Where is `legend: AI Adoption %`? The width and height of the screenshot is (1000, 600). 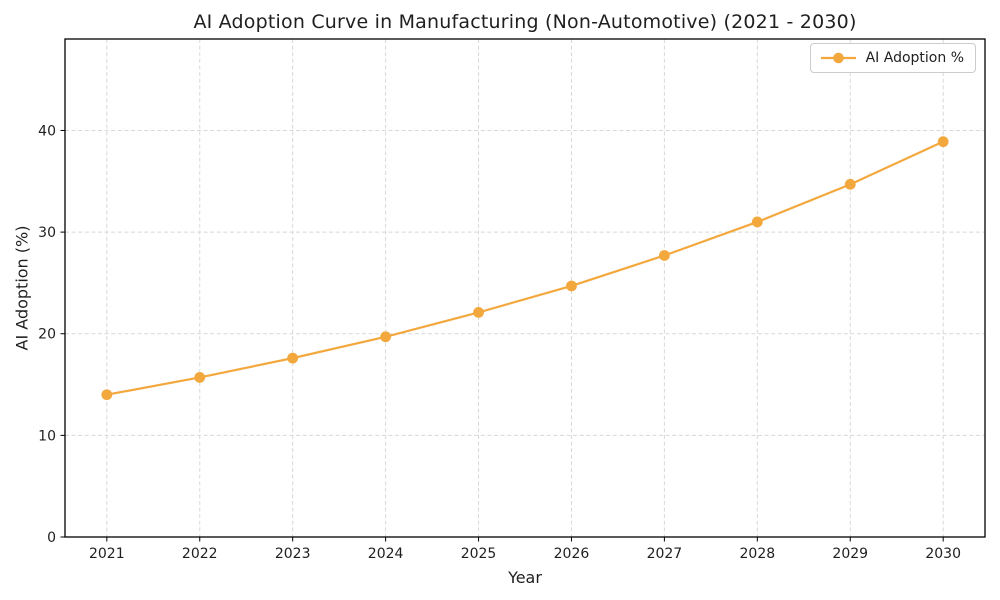 legend: AI Adoption % is located at coordinates (892, 58).